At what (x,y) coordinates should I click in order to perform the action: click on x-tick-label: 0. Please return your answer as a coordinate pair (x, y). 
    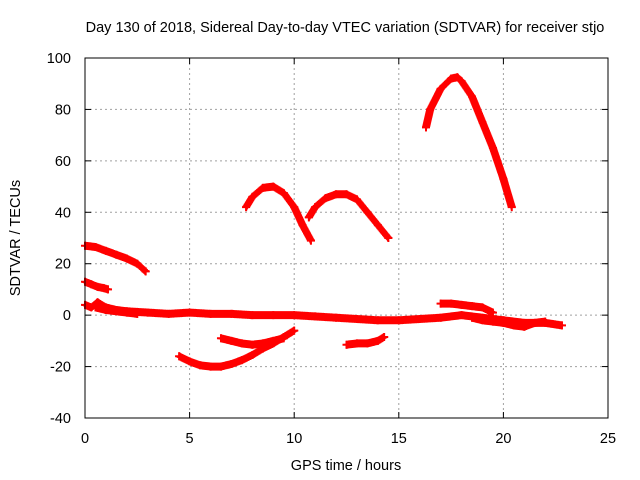
    Looking at the image, I should click on (85, 439).